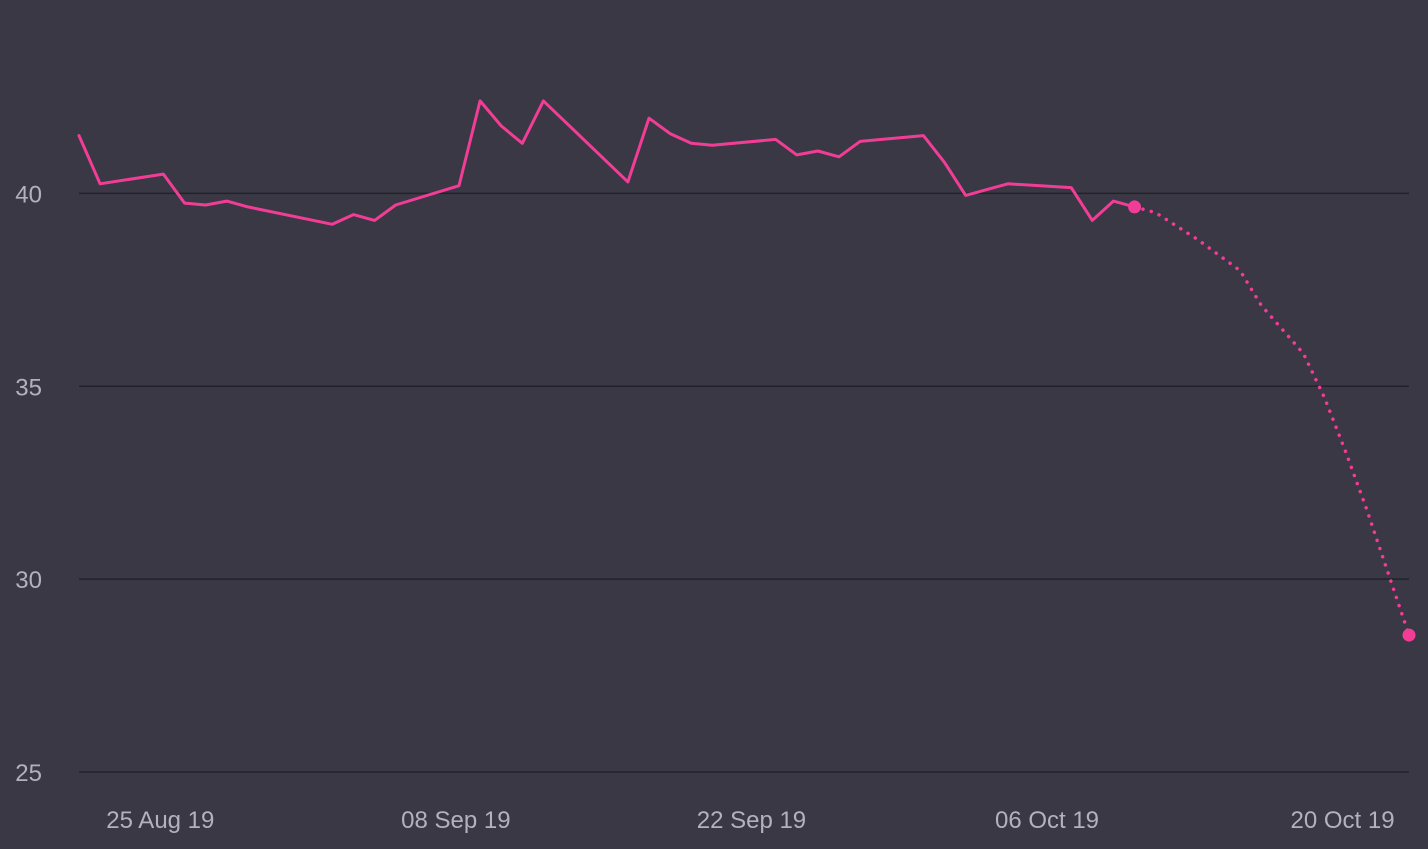 The height and width of the screenshot is (849, 1428). What do you see at coordinates (28, 194) in the screenshot?
I see `y-tick-label-40: 40` at bounding box center [28, 194].